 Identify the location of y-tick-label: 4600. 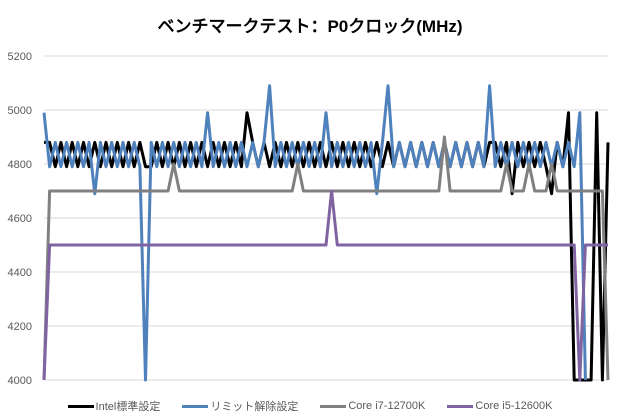
(20, 219).